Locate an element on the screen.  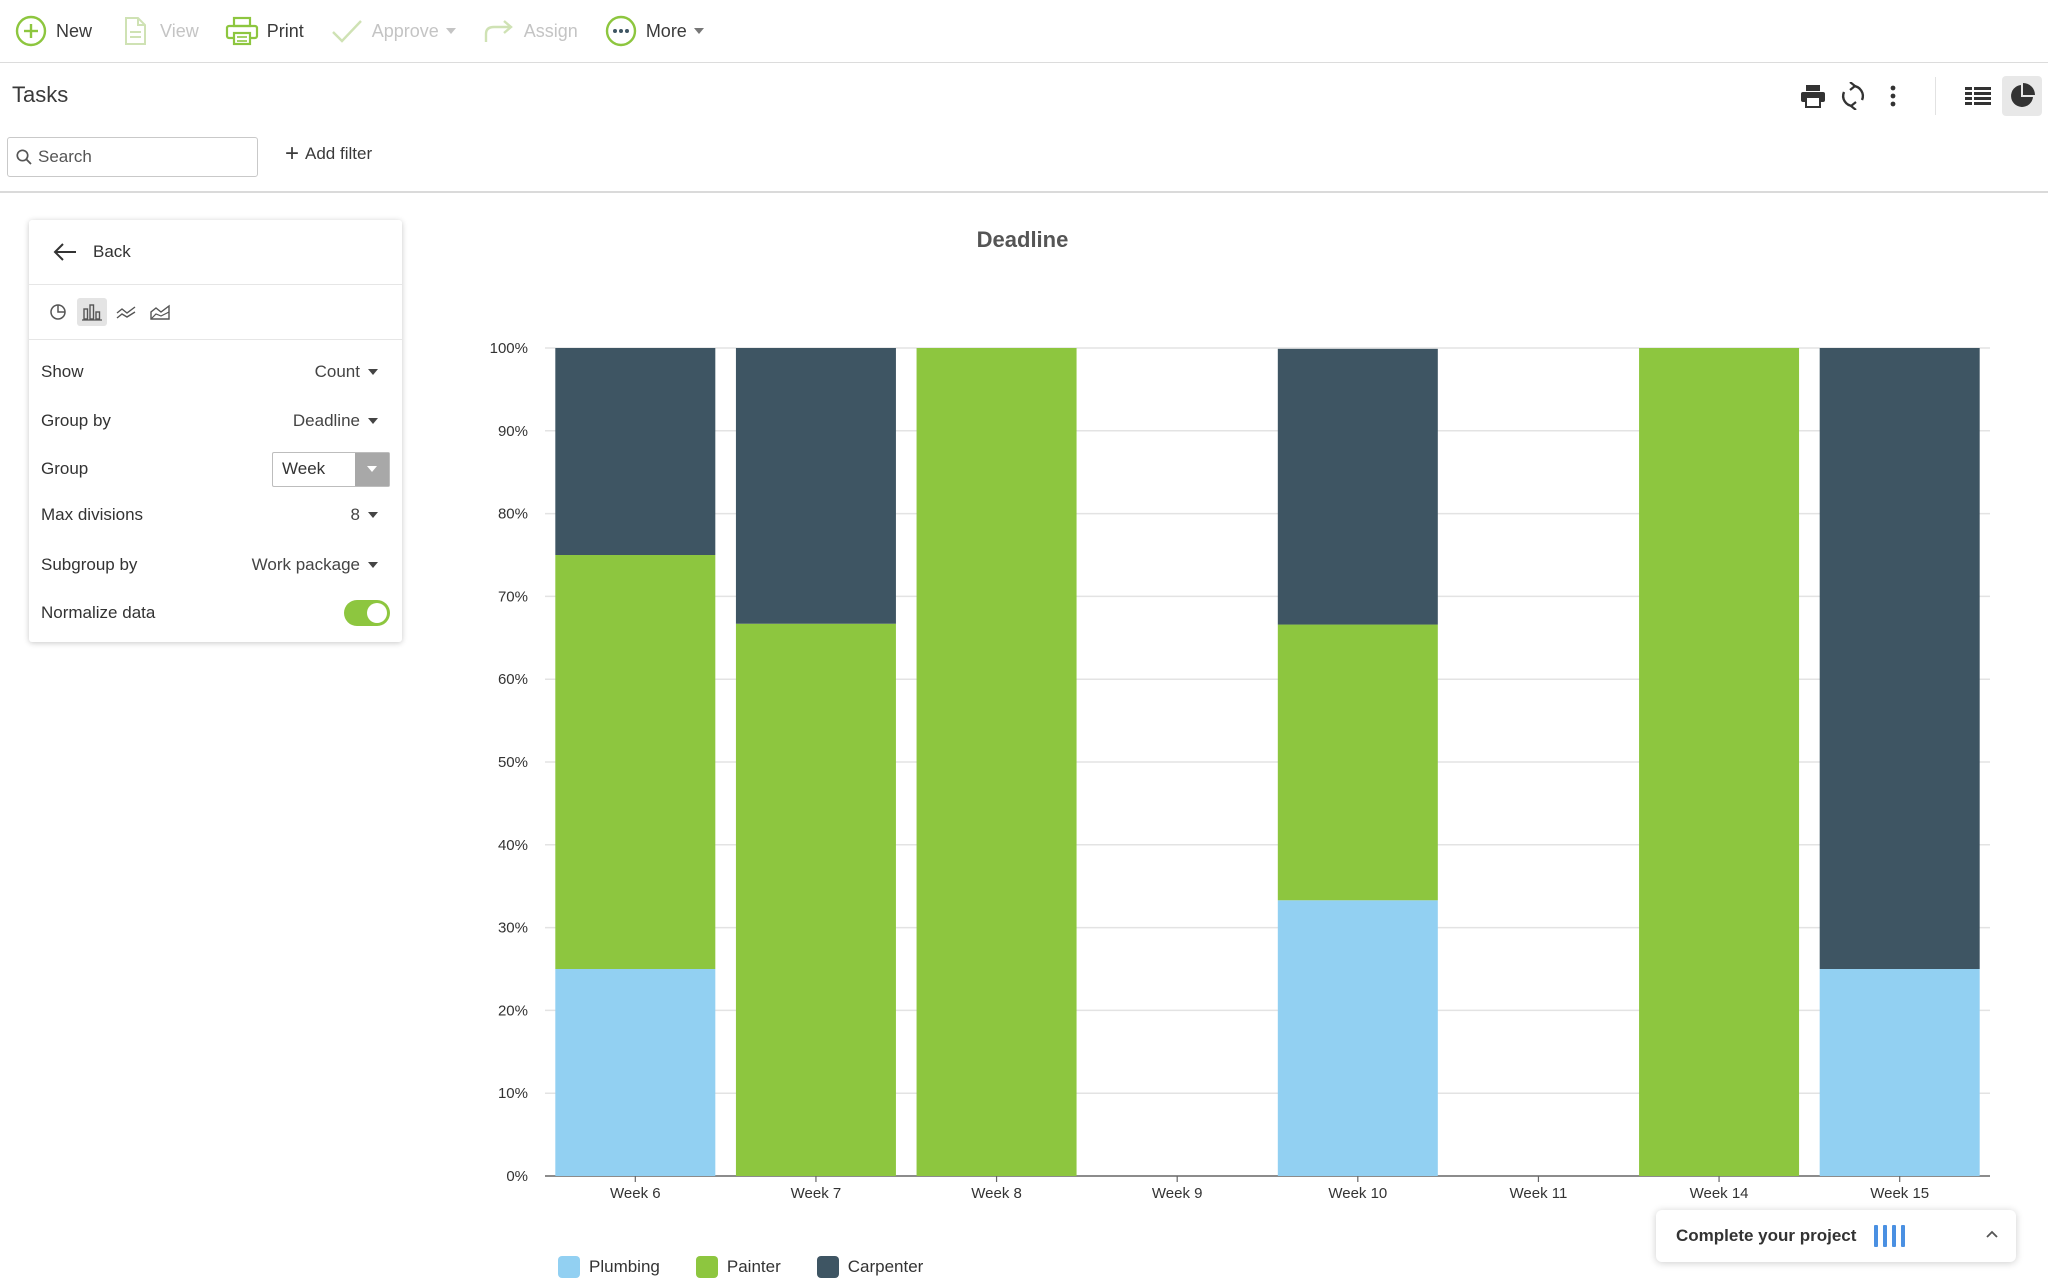
show-row: Show Count is located at coordinates (215, 372).